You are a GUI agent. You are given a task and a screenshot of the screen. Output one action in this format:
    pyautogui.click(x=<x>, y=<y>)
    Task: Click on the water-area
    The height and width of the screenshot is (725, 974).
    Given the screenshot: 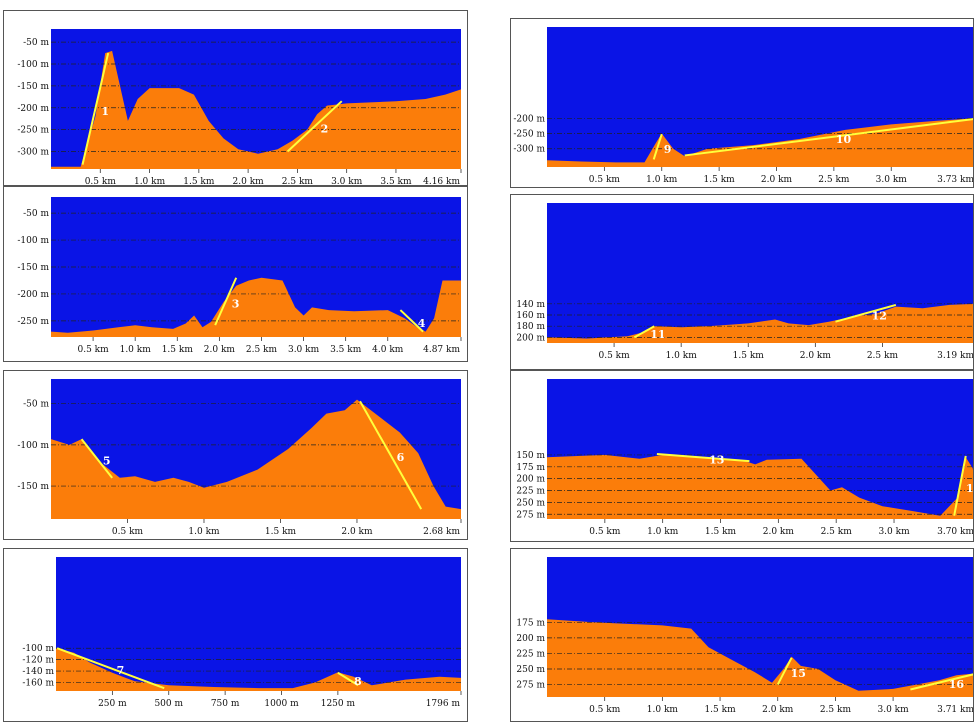 What is the action you would take?
    pyautogui.click(x=258, y=624)
    